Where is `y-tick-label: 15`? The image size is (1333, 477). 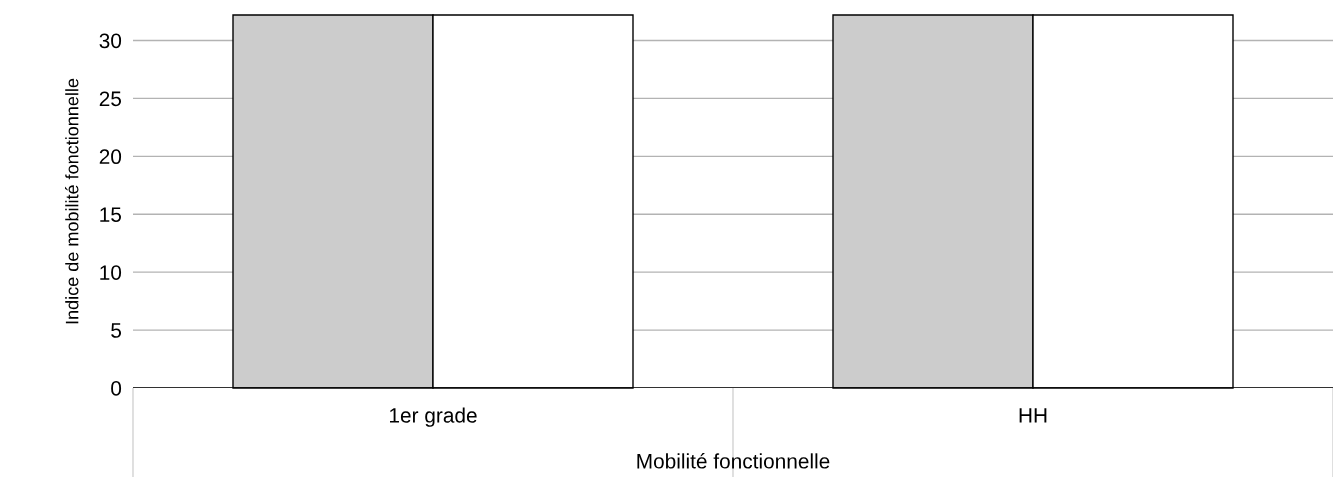 y-tick-label: 15 is located at coordinates (111, 214).